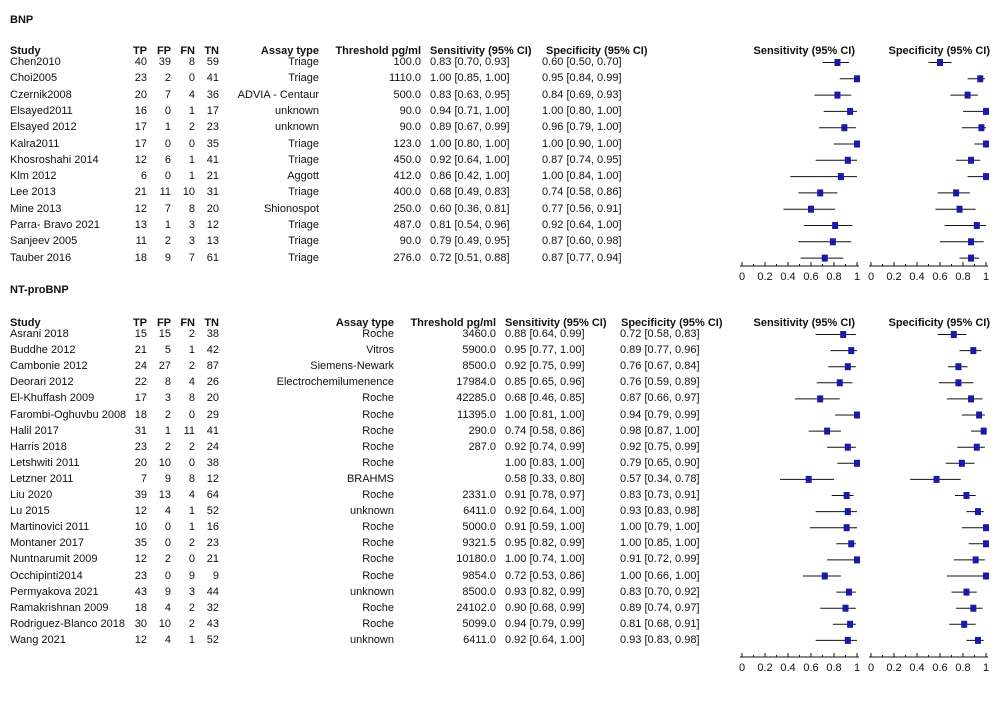 The image size is (999, 708). What do you see at coordinates (41, 110) in the screenshot?
I see `cell-study: Elsayed2011` at bounding box center [41, 110].